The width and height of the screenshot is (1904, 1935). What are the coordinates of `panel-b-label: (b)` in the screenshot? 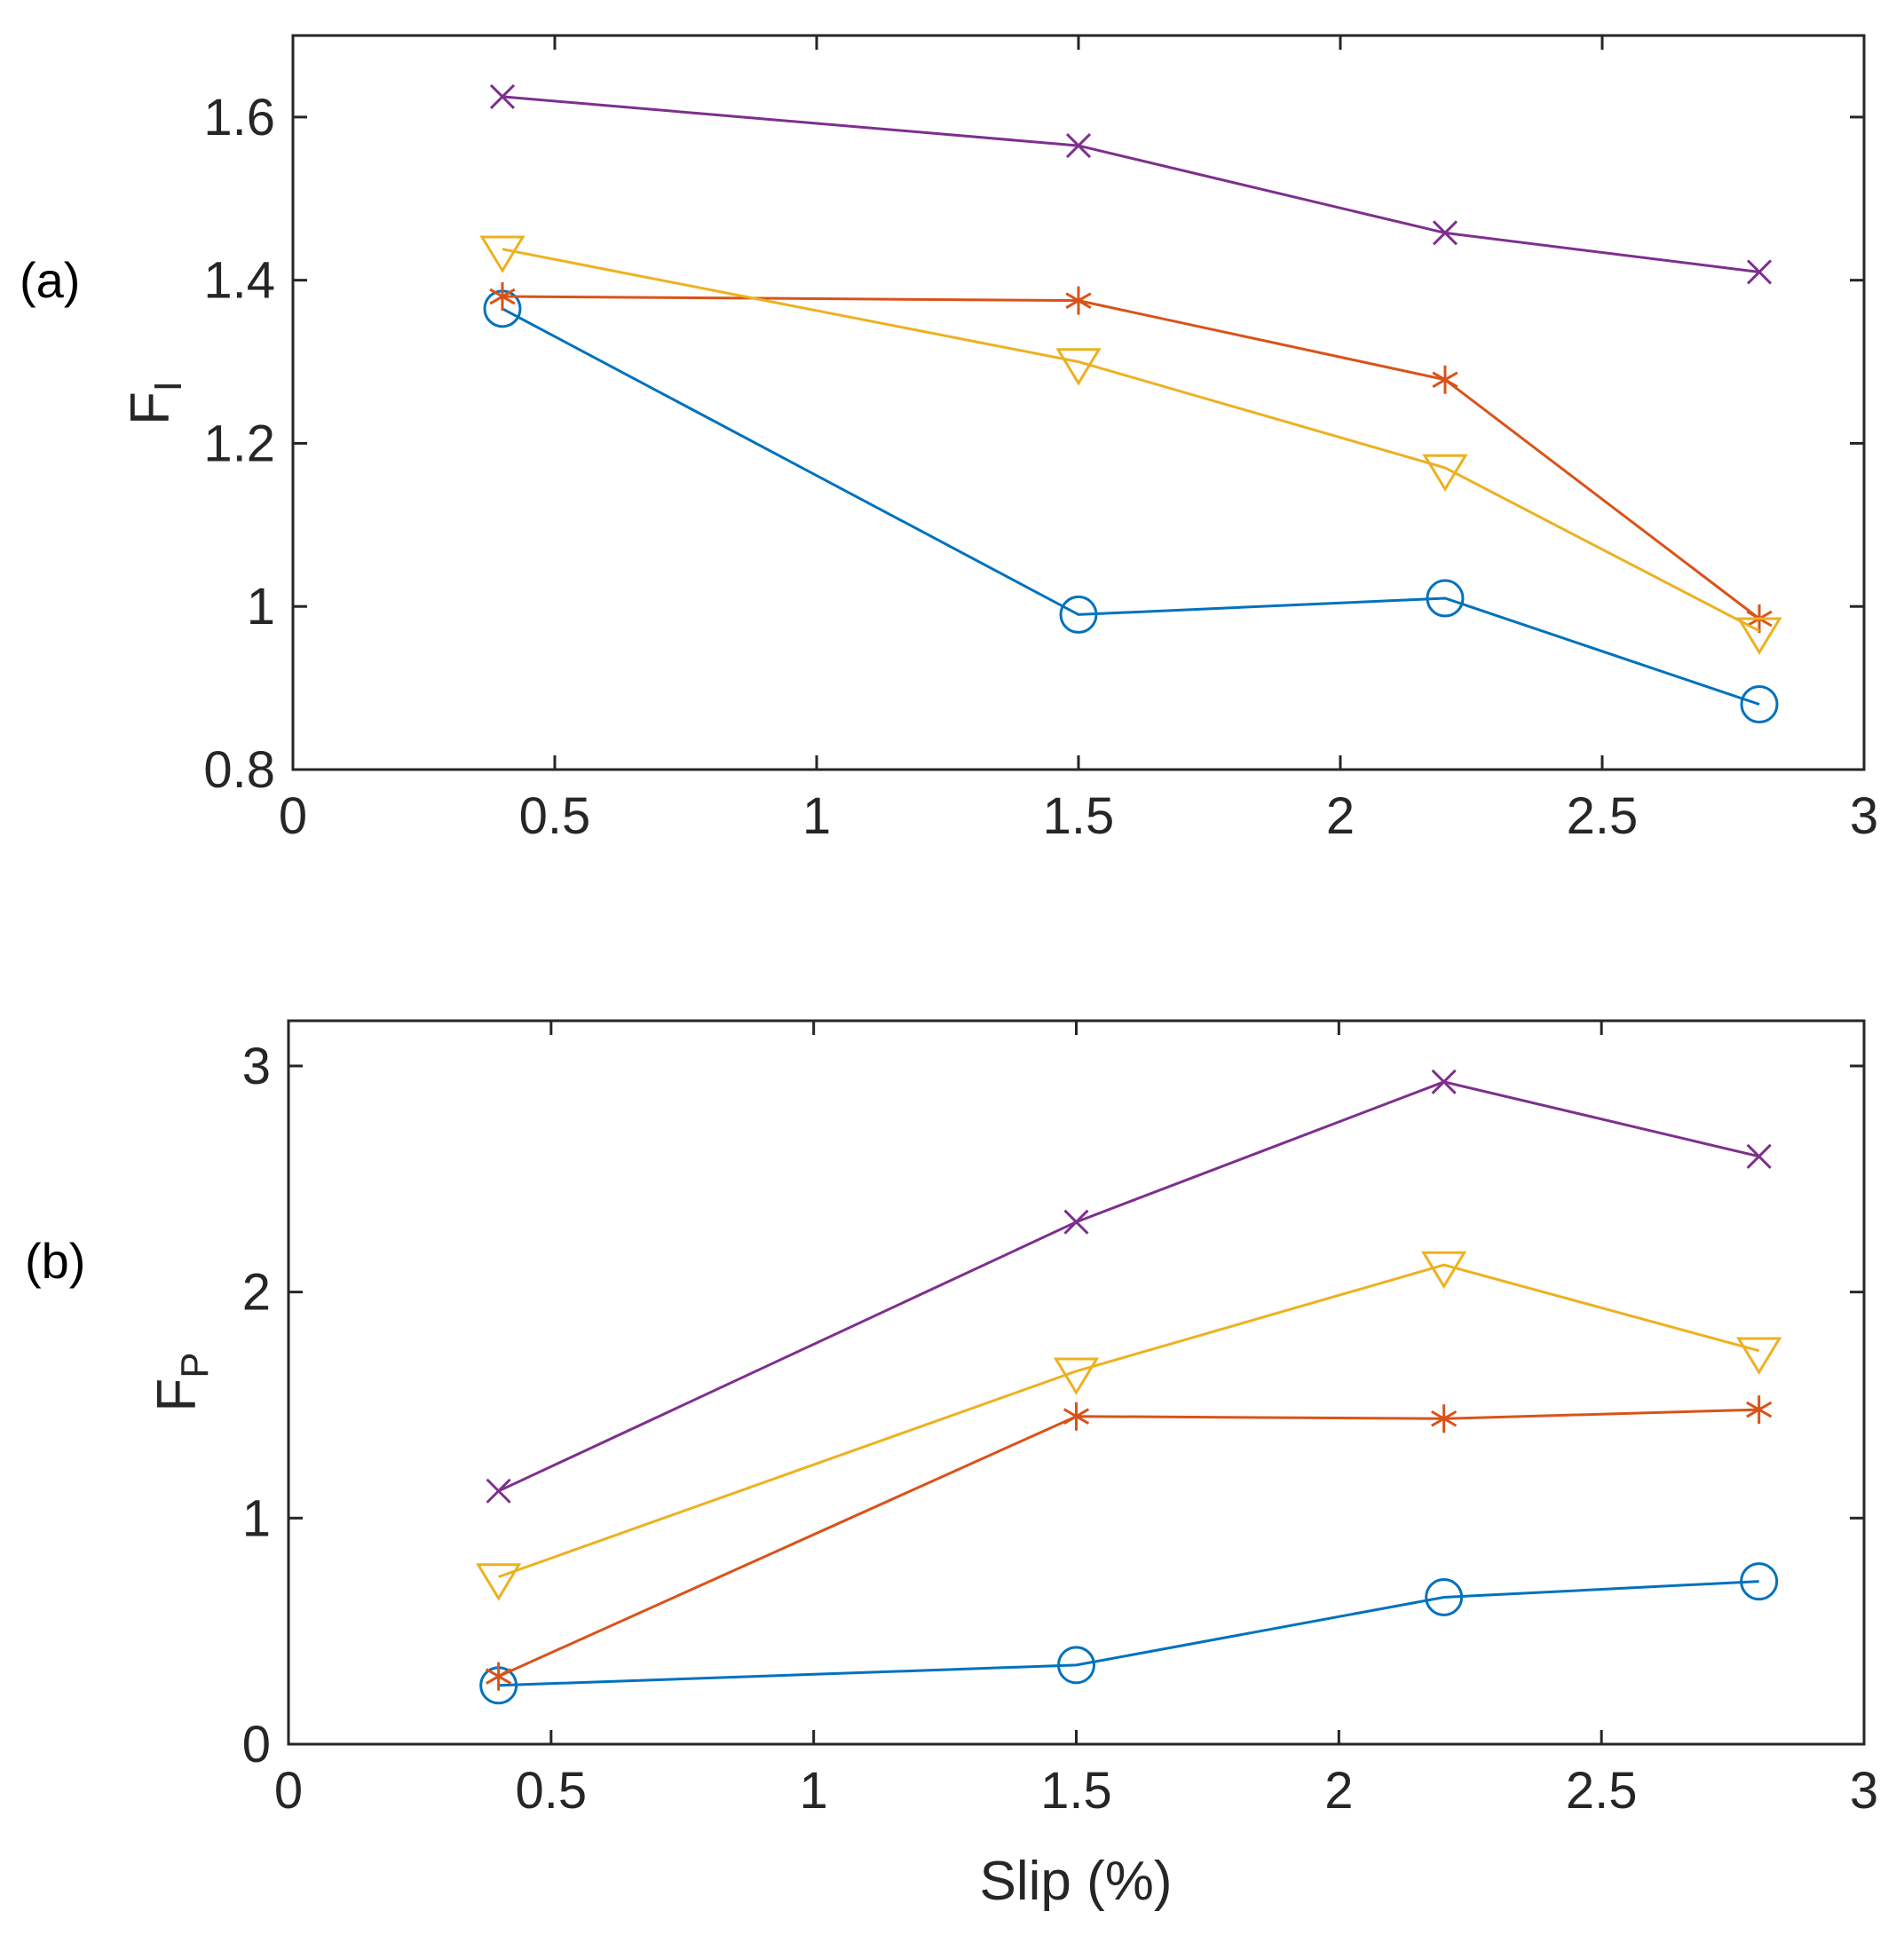 It's located at (55, 1261).